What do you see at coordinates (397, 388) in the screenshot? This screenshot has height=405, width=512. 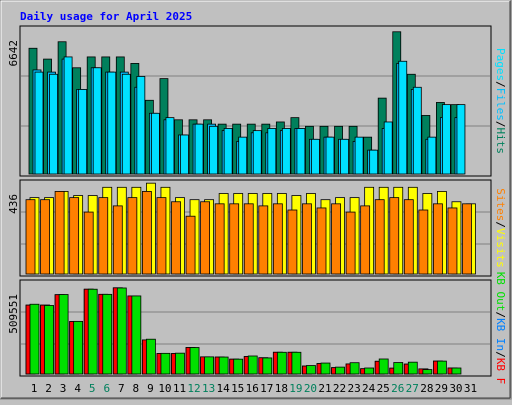 I see `x-label-day-26: 26` at bounding box center [397, 388].